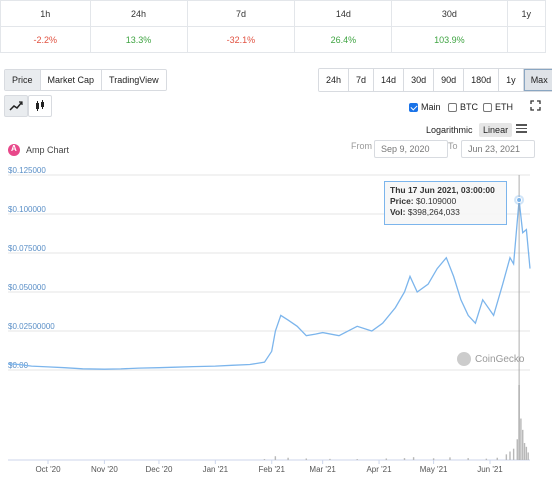 The width and height of the screenshot is (552, 484). Describe the element at coordinates (18, 365) in the screenshot. I see `y-tick-label: $0.00` at that location.